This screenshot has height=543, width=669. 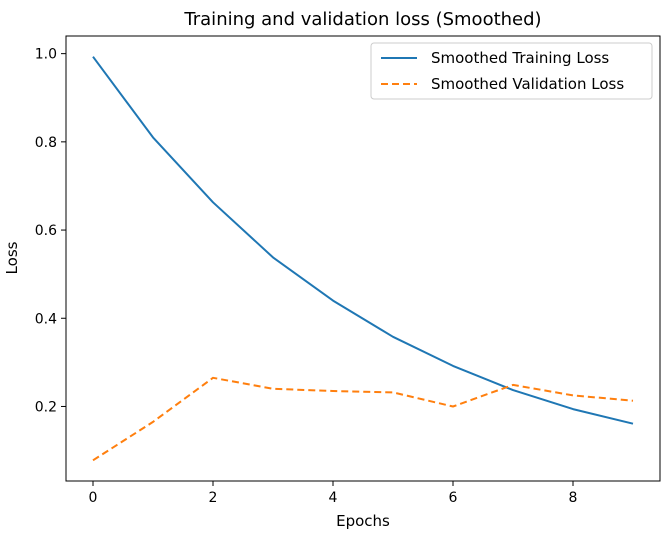 What do you see at coordinates (46, 231) in the screenshot?
I see `y-tick-label: 0.6` at bounding box center [46, 231].